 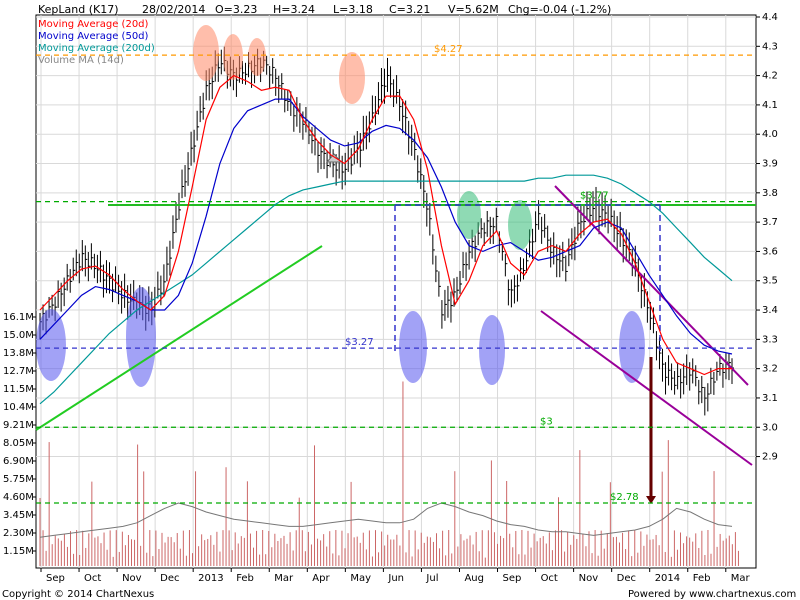 What do you see at coordinates (770, 164) in the screenshot?
I see `price-tick-label: 3.9` at bounding box center [770, 164].